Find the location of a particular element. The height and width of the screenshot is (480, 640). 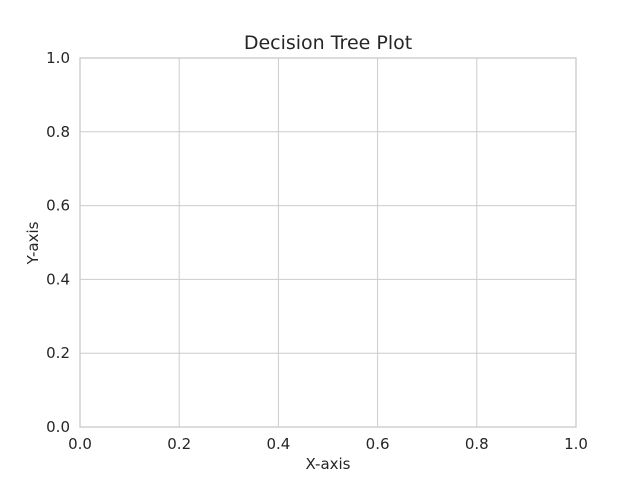

x-tick-label: 0.4 is located at coordinates (278, 444).